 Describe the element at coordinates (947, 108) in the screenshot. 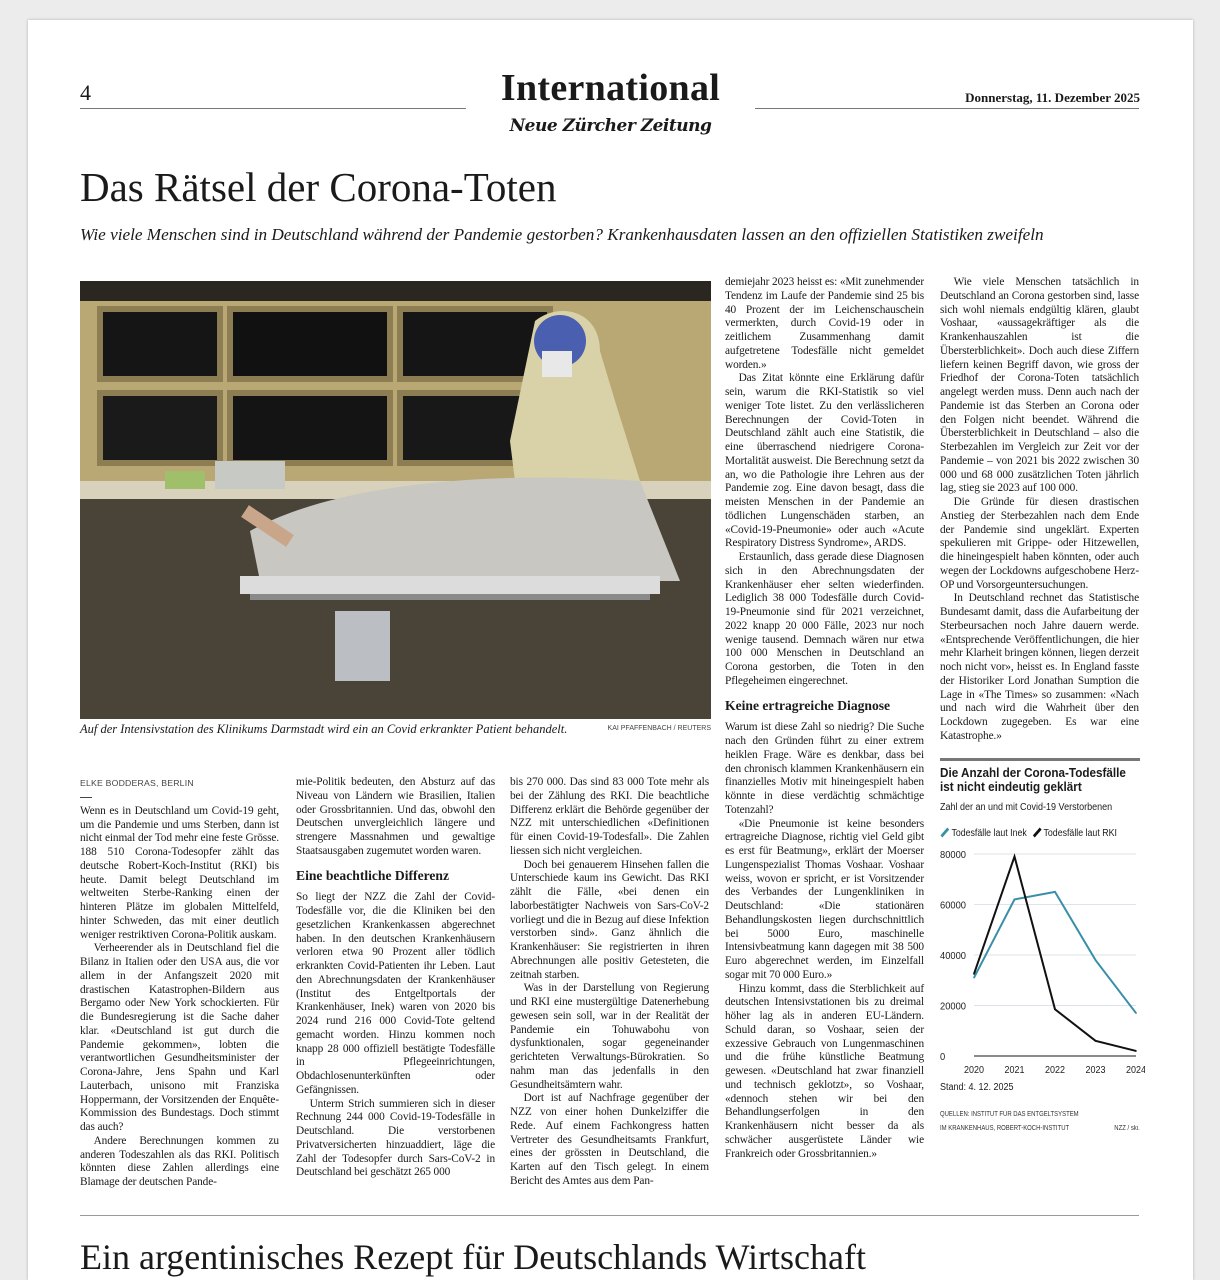

I see `header-rule-right` at that location.